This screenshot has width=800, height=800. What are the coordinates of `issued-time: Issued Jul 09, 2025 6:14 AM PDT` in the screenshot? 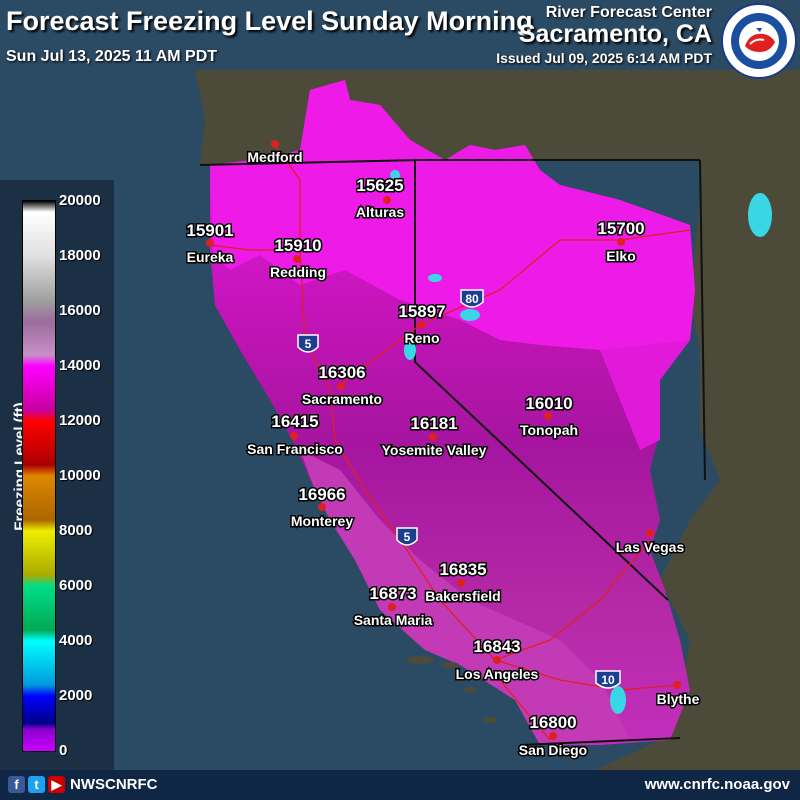 It's located at (604, 58).